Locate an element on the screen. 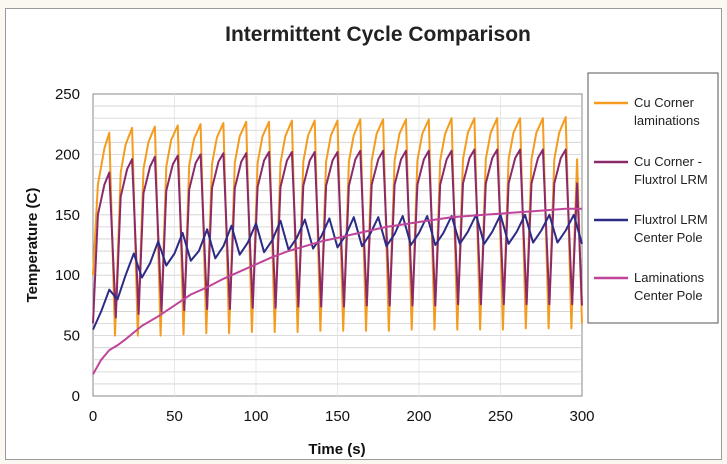 This screenshot has height=464, width=727. y-tick-label: 50 is located at coordinates (71, 336).